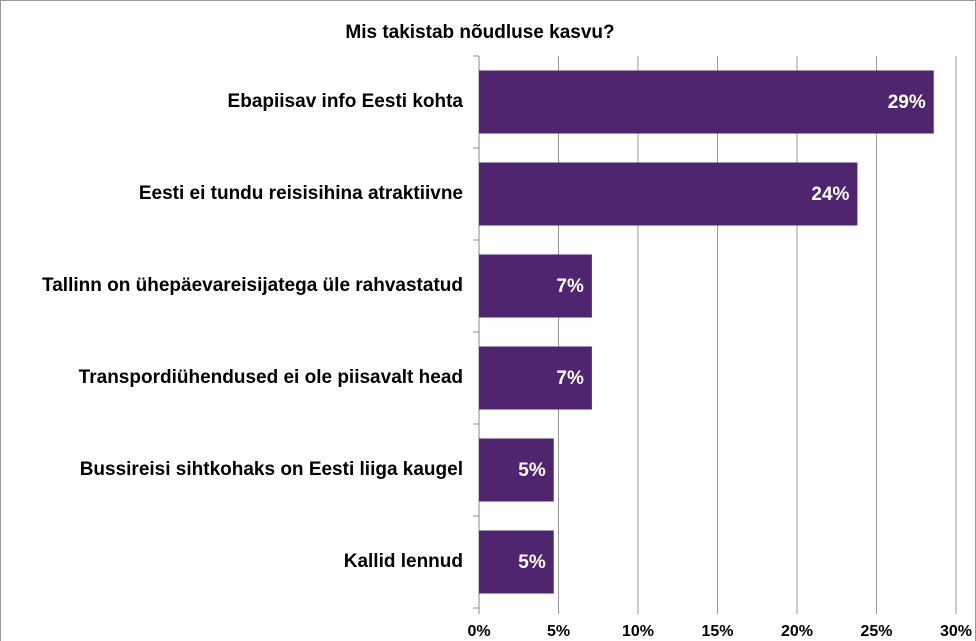  I want to click on y-tick-label: Ebapiisav info Eesti kohta, so click(345, 101).